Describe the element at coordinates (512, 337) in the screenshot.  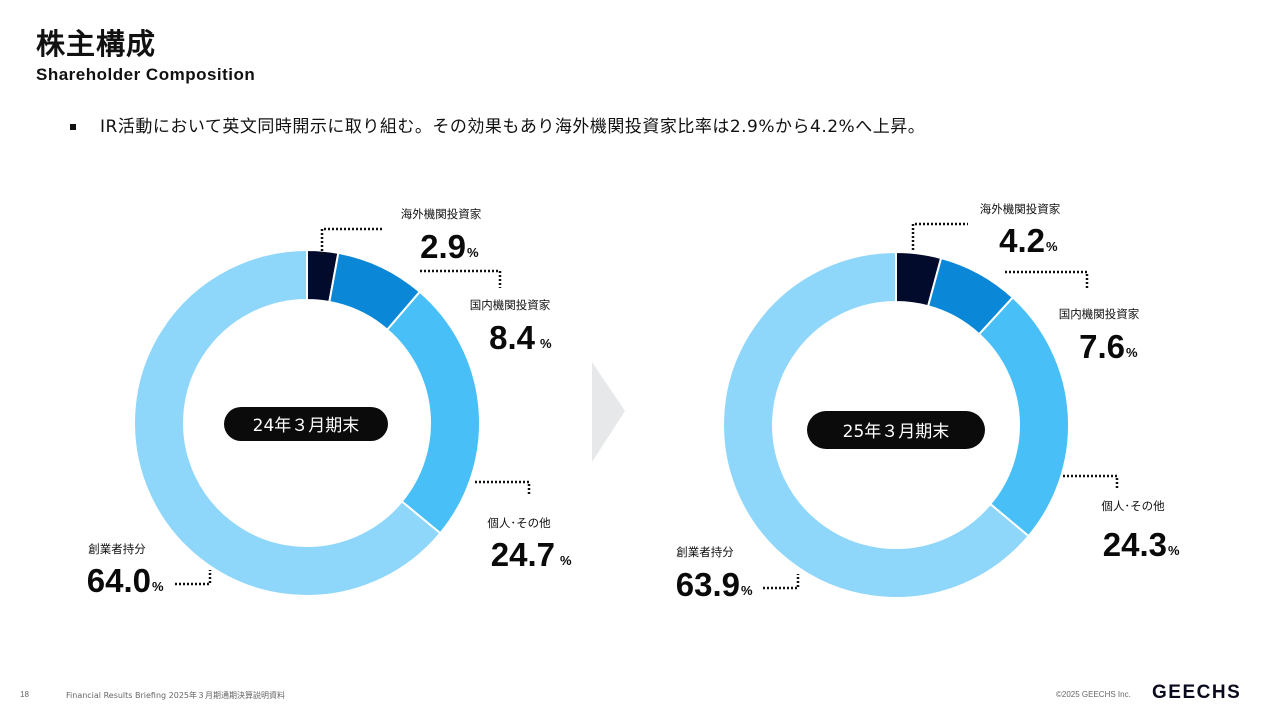
I see `value-label-domestic-1: 8.4` at that location.